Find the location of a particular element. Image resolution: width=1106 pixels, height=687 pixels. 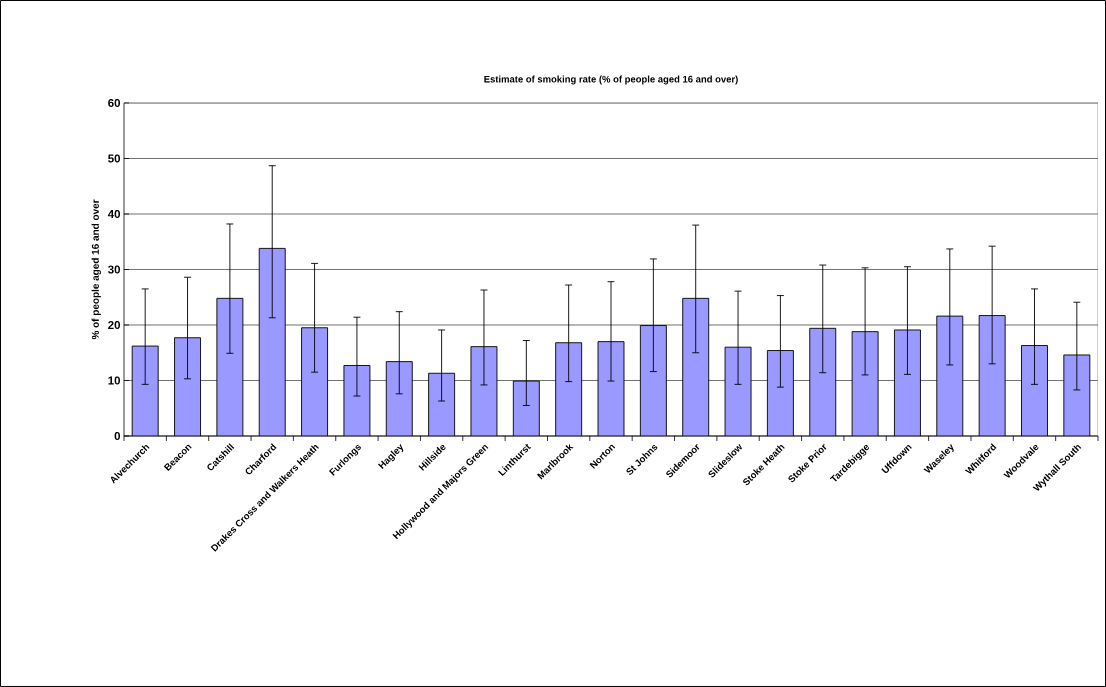

y-tick-label: 30 is located at coordinates (114, 269).